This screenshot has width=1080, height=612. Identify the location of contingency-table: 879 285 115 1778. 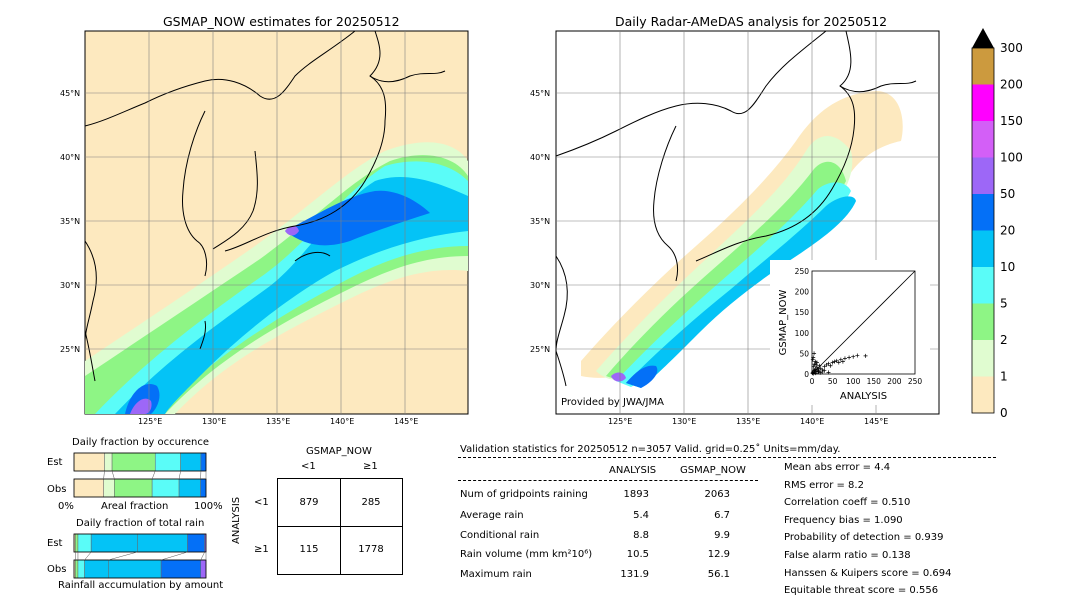
(340, 526).